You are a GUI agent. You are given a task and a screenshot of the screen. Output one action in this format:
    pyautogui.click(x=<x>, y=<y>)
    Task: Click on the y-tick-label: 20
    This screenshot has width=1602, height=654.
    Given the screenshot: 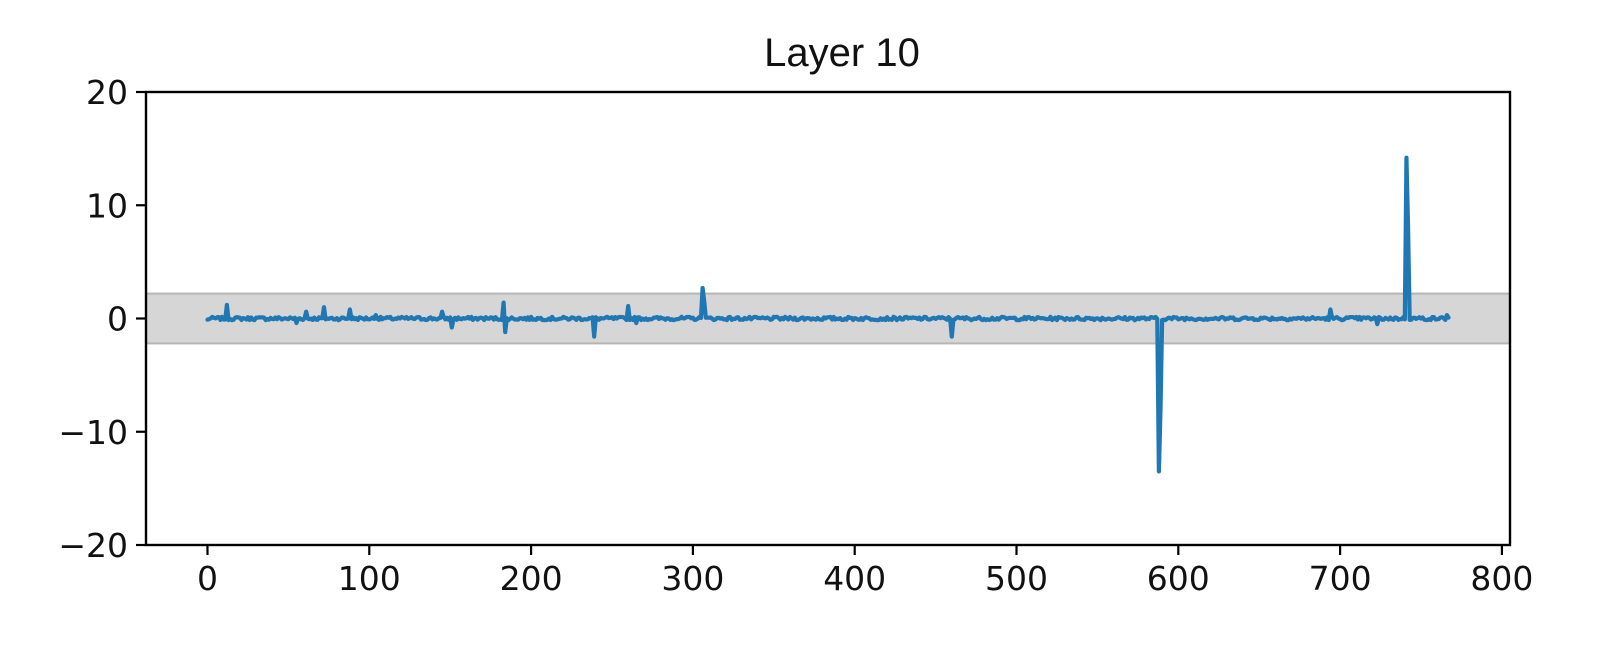 What is the action you would take?
    pyautogui.click(x=107, y=92)
    